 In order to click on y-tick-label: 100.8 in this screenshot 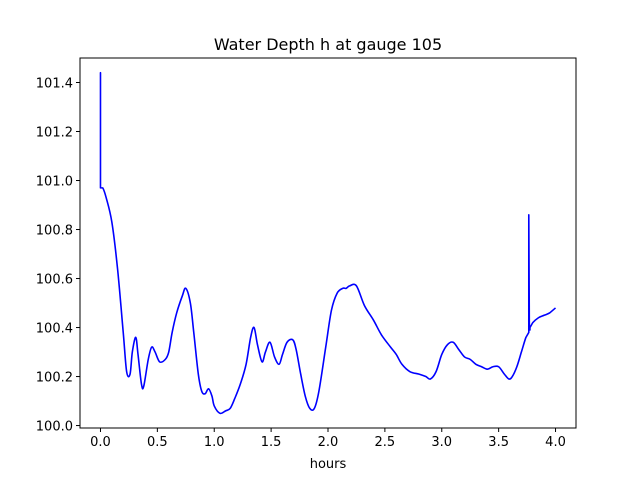, I will do `click(54, 231)`.